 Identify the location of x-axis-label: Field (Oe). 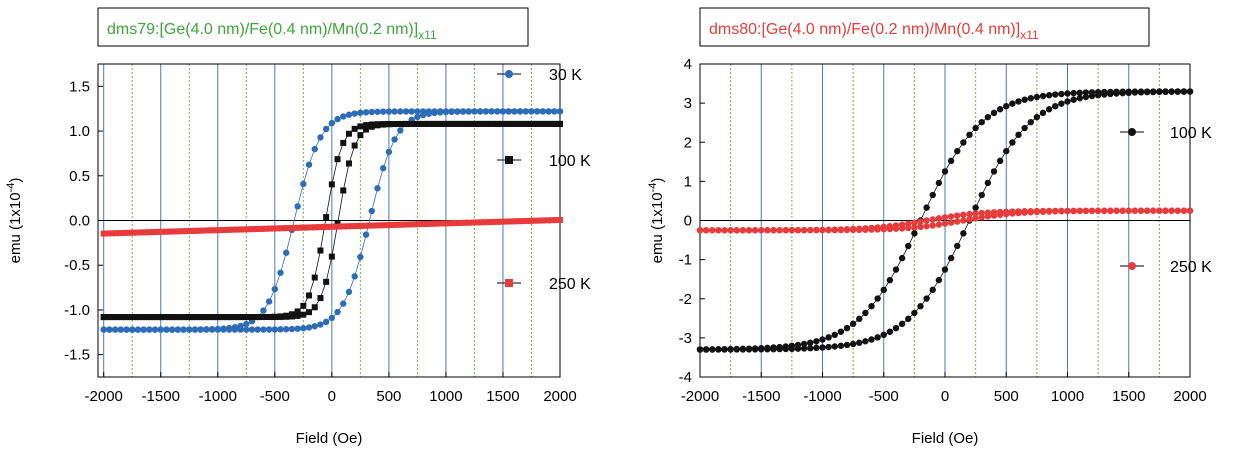
(329, 438).